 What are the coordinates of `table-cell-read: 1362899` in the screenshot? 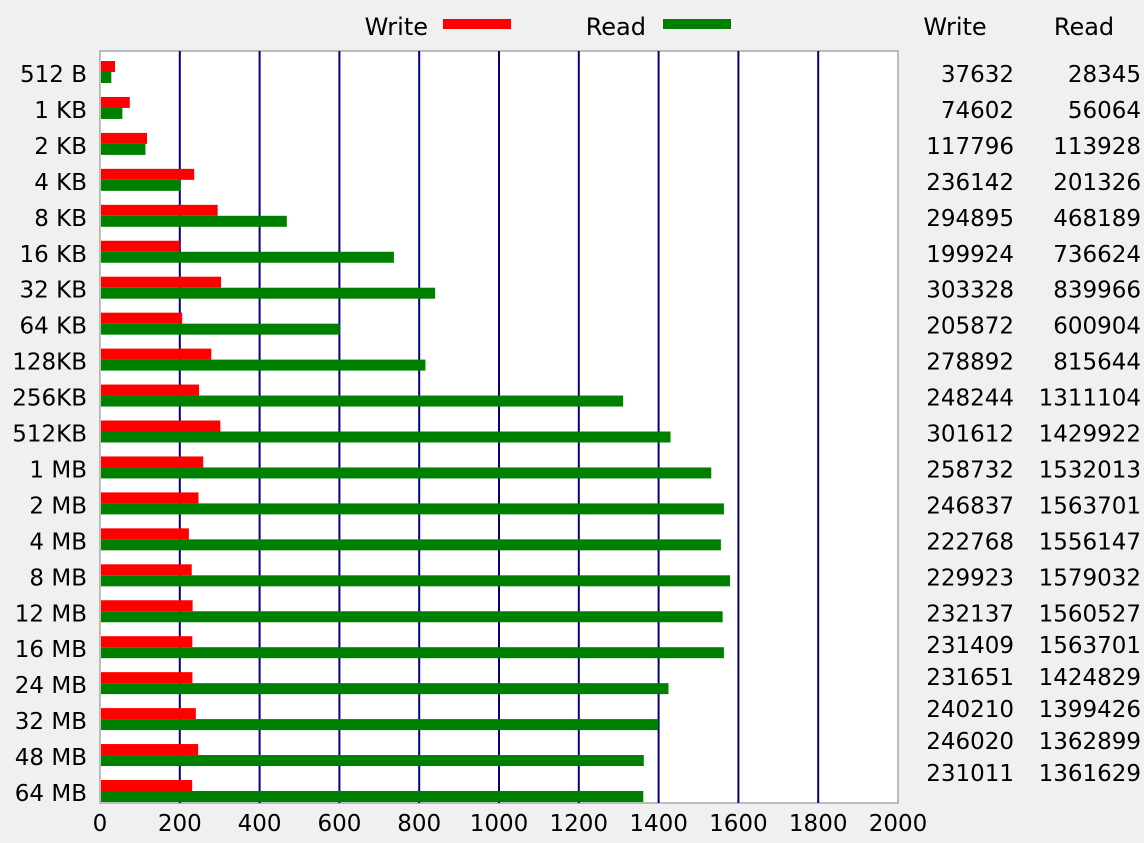 It's located at (1090, 742).